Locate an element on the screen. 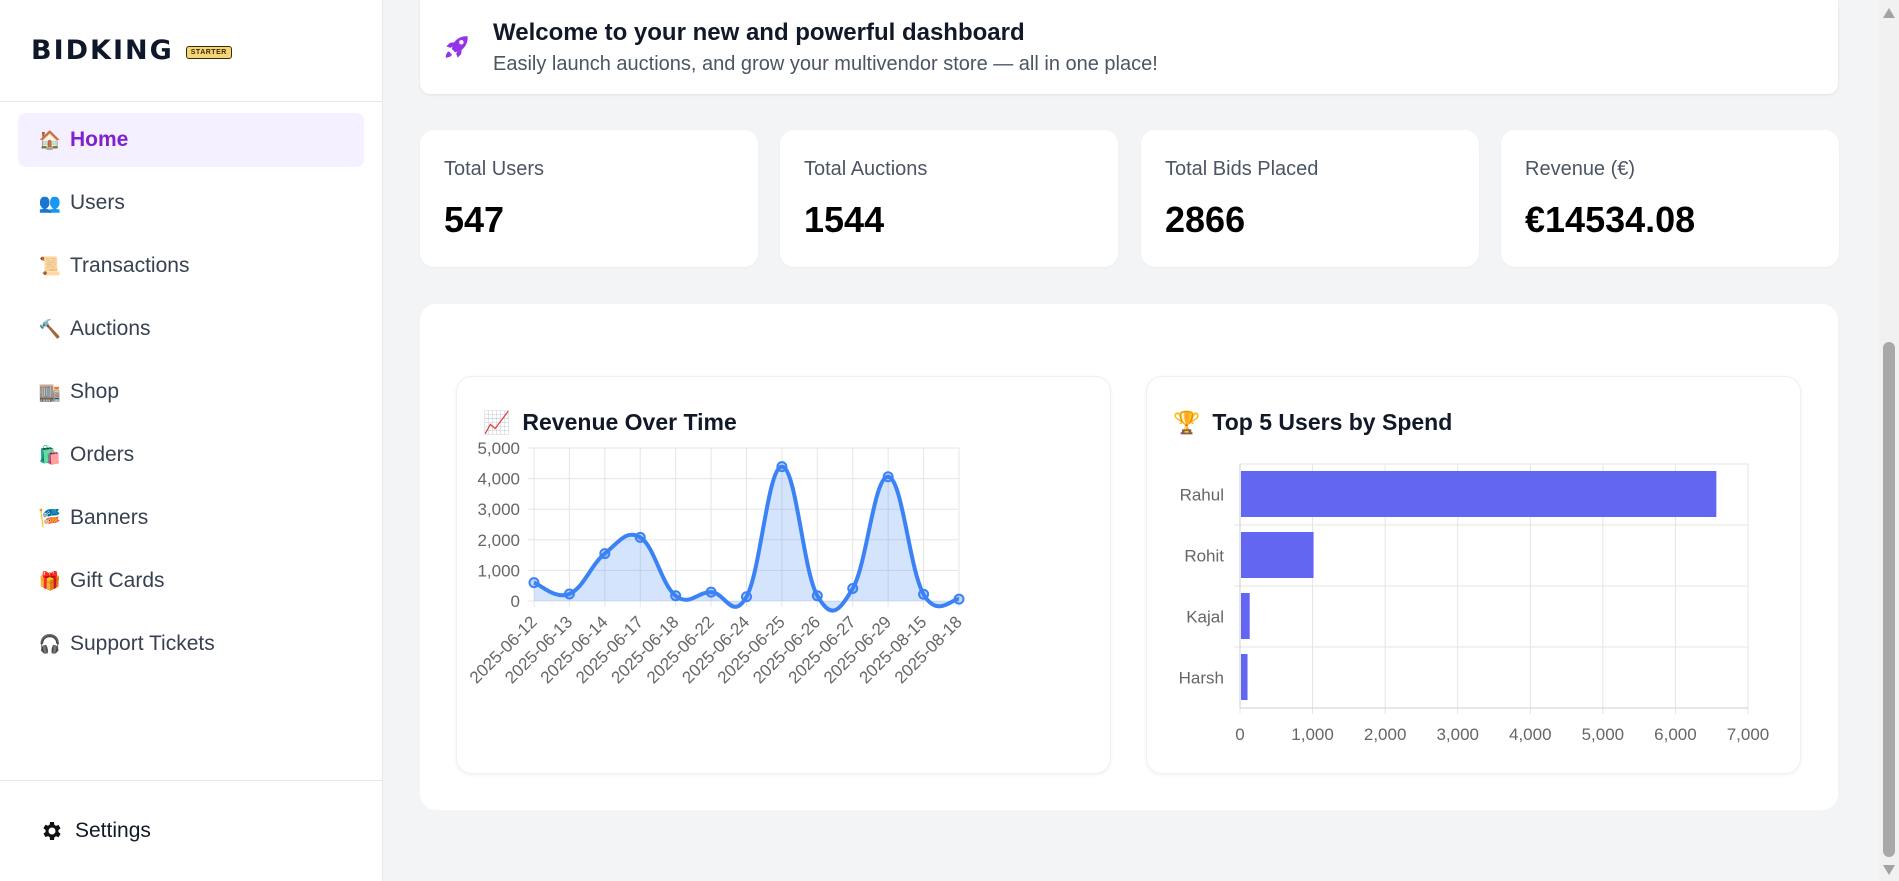 This screenshot has width=1899, height=881. y-tick-label: Rahul is located at coordinates (1202, 495).